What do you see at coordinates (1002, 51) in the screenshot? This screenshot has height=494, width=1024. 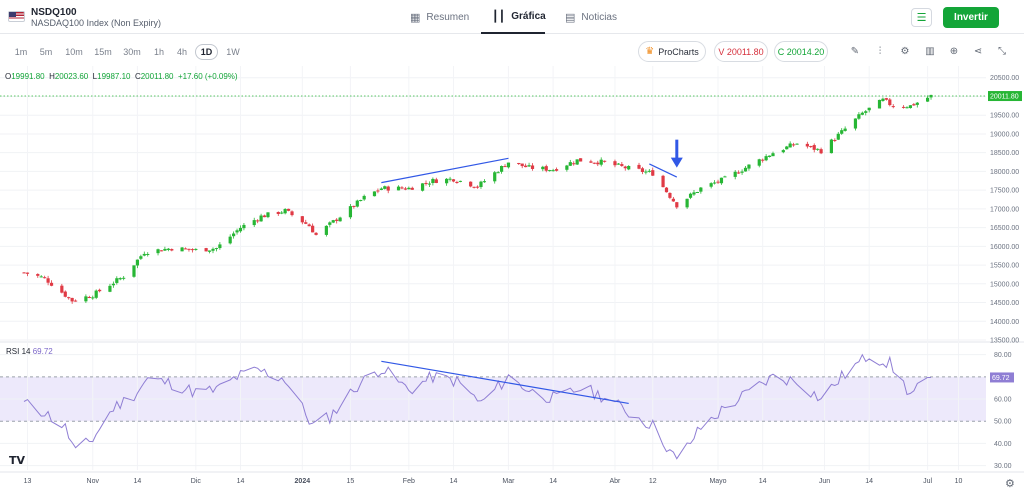 I see `collapse-icon: ⤡` at bounding box center [1002, 51].